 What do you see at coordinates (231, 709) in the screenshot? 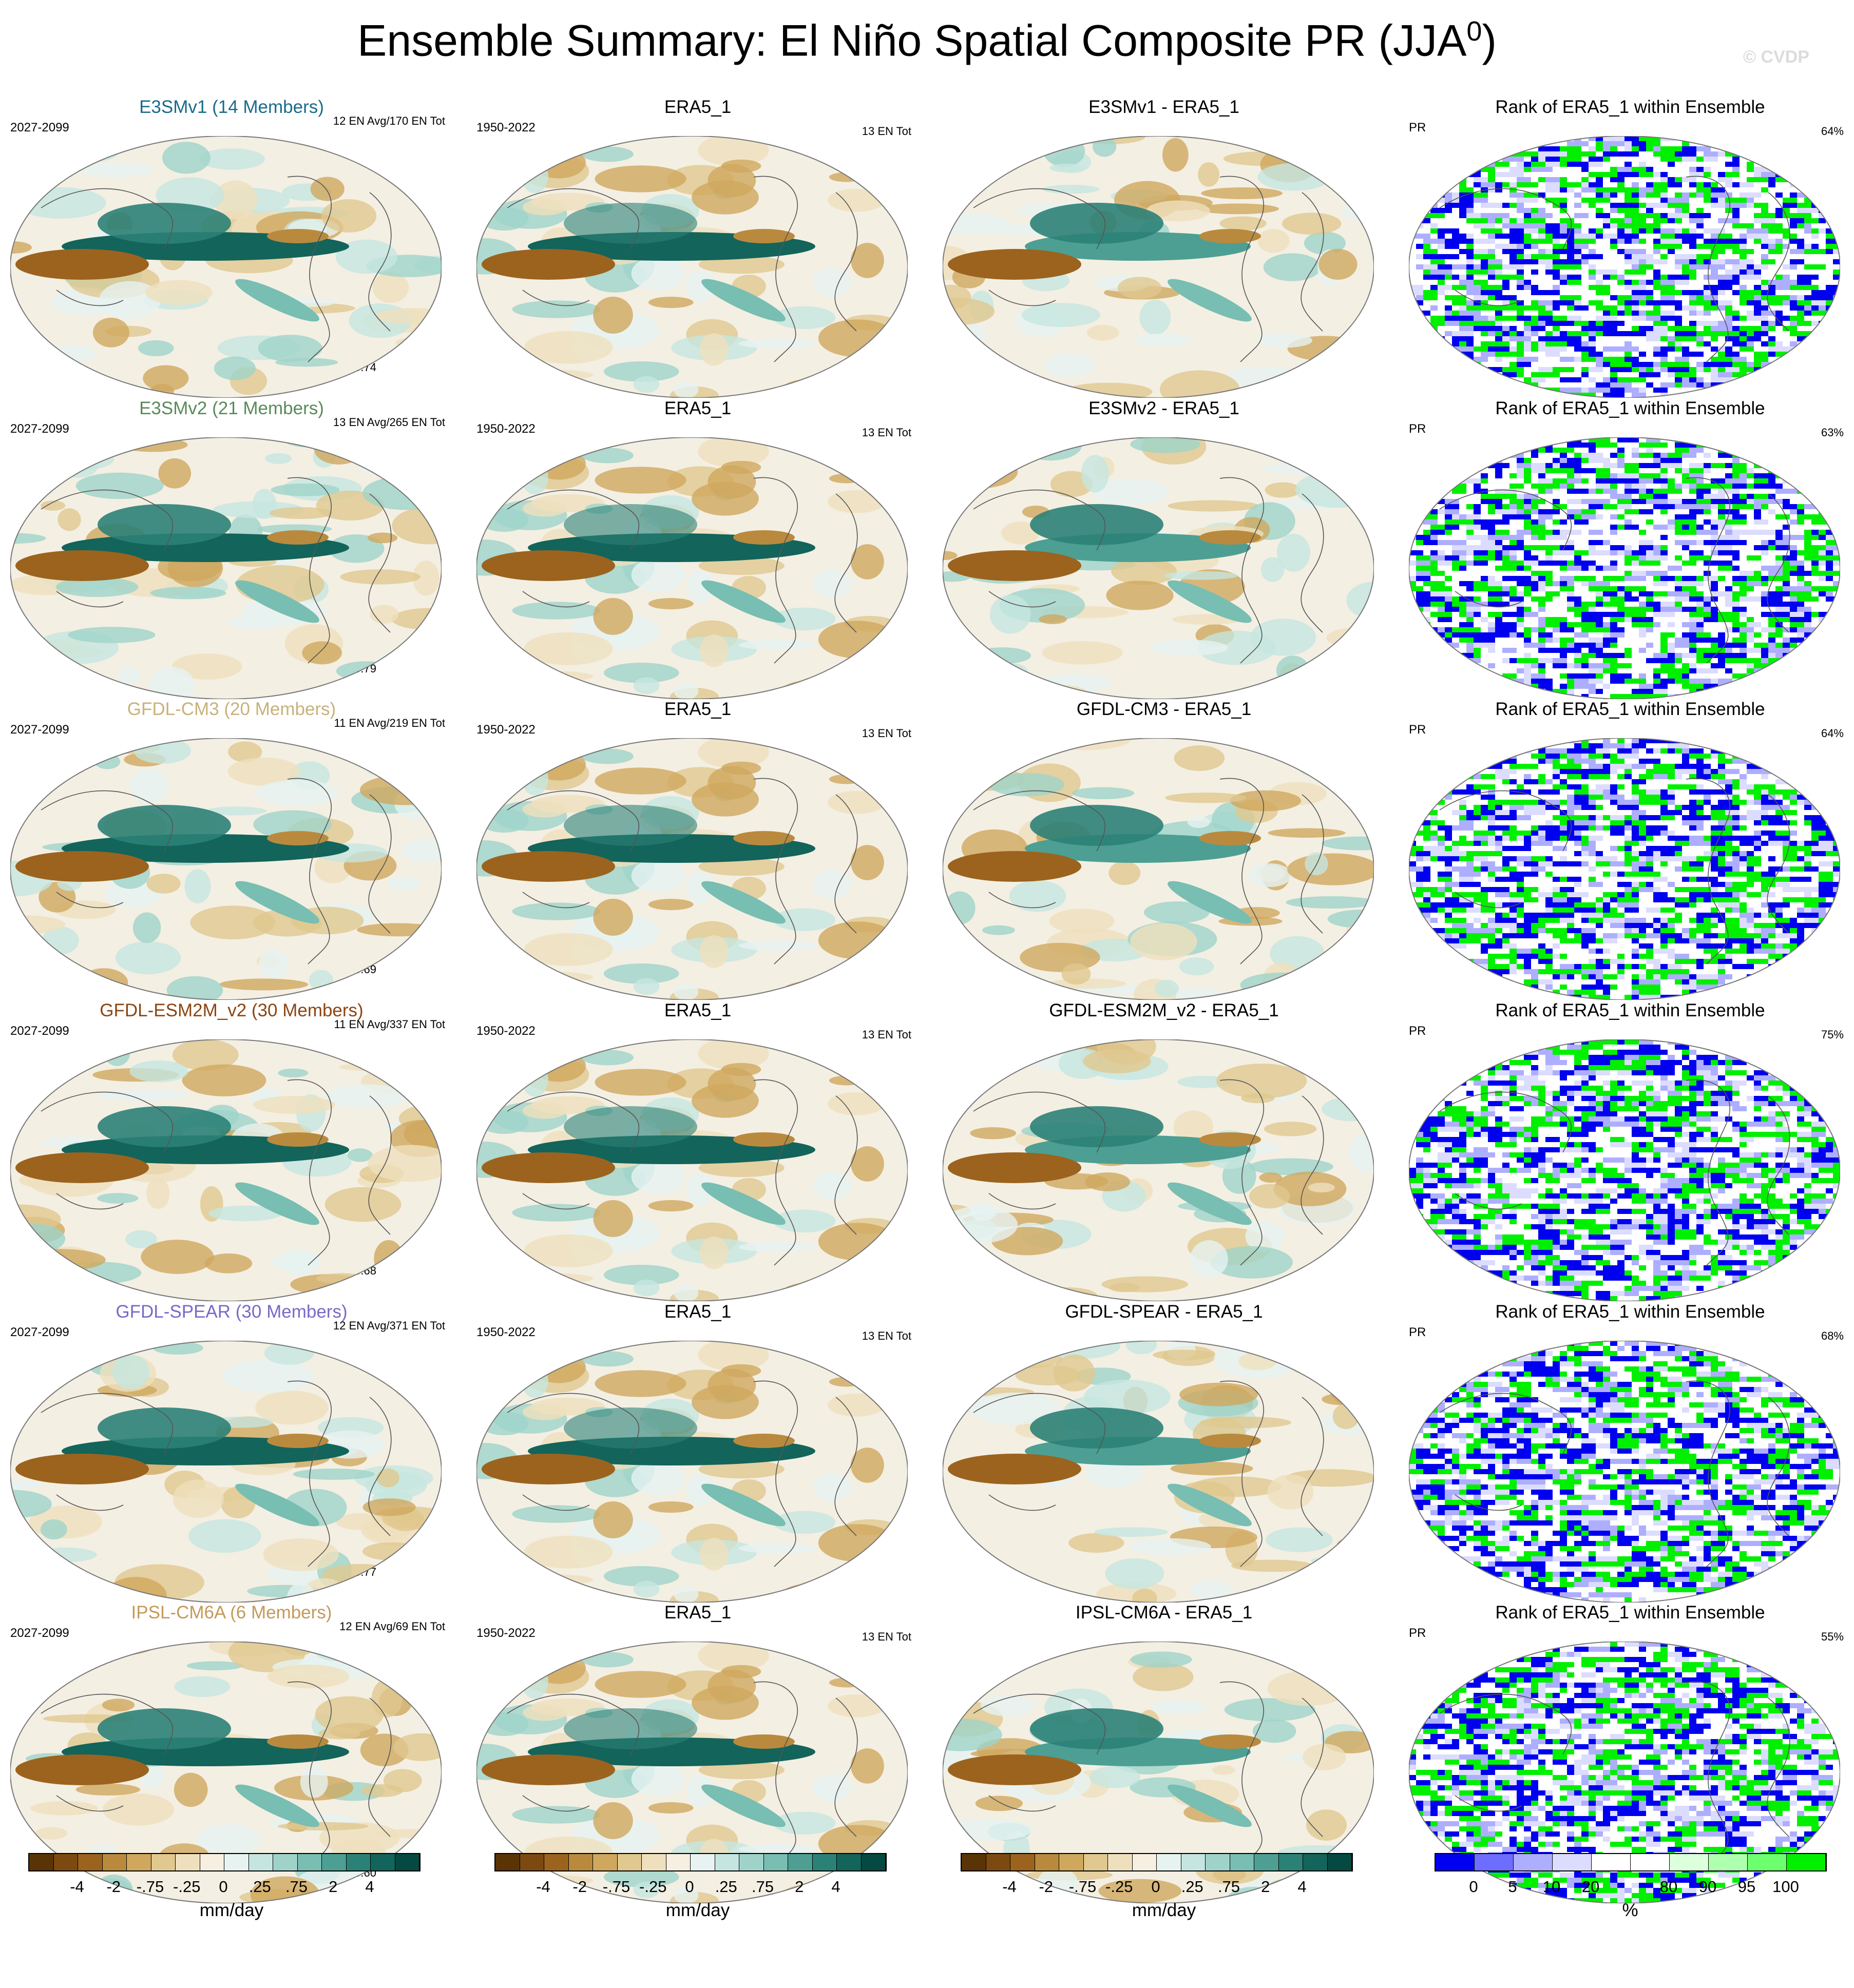
I see `model-title: GFDL-CM3 (20 Members)` at bounding box center [231, 709].